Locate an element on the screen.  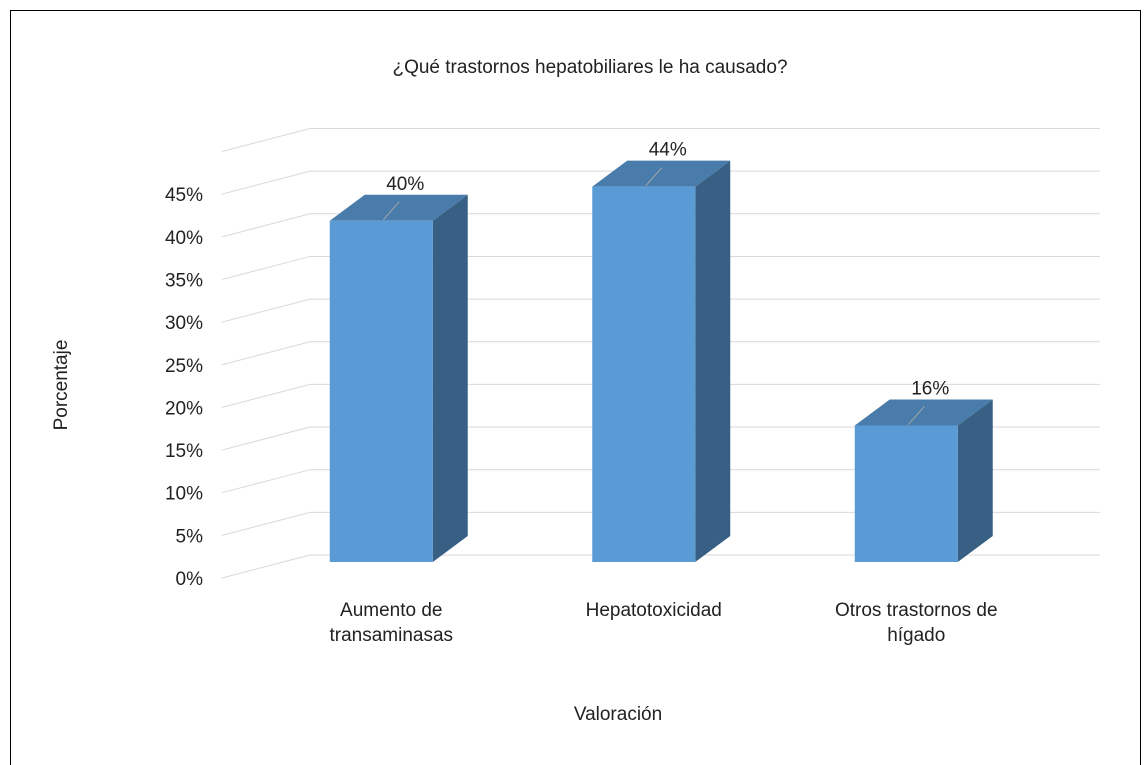
y-tick-label: 20% is located at coordinates (184, 408).